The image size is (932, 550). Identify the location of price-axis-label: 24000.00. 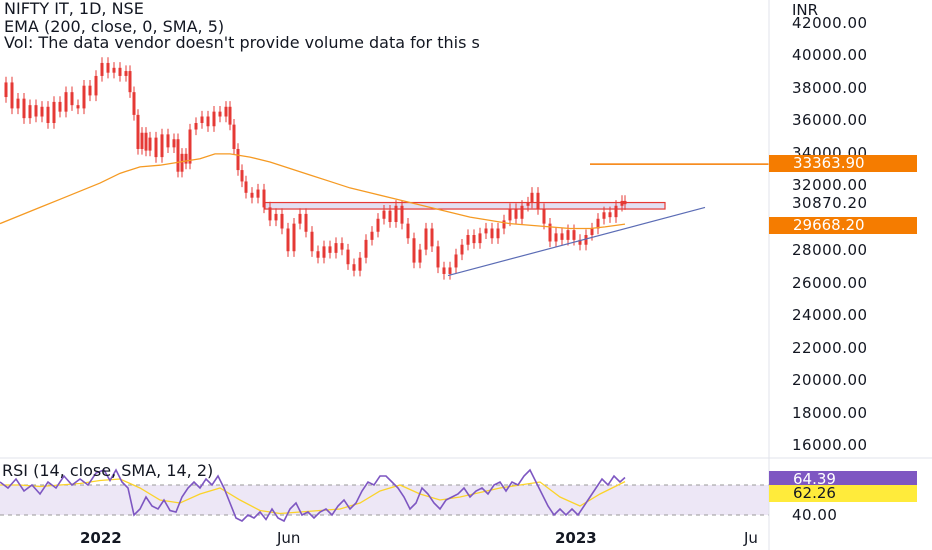
(830, 315).